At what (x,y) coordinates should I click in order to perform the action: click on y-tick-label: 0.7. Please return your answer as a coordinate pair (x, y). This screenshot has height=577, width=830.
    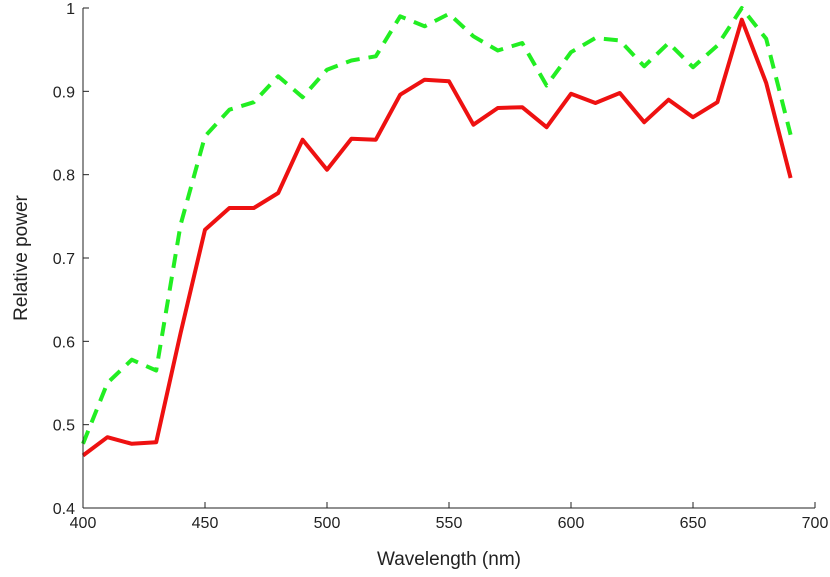
    Looking at the image, I should click on (64, 259).